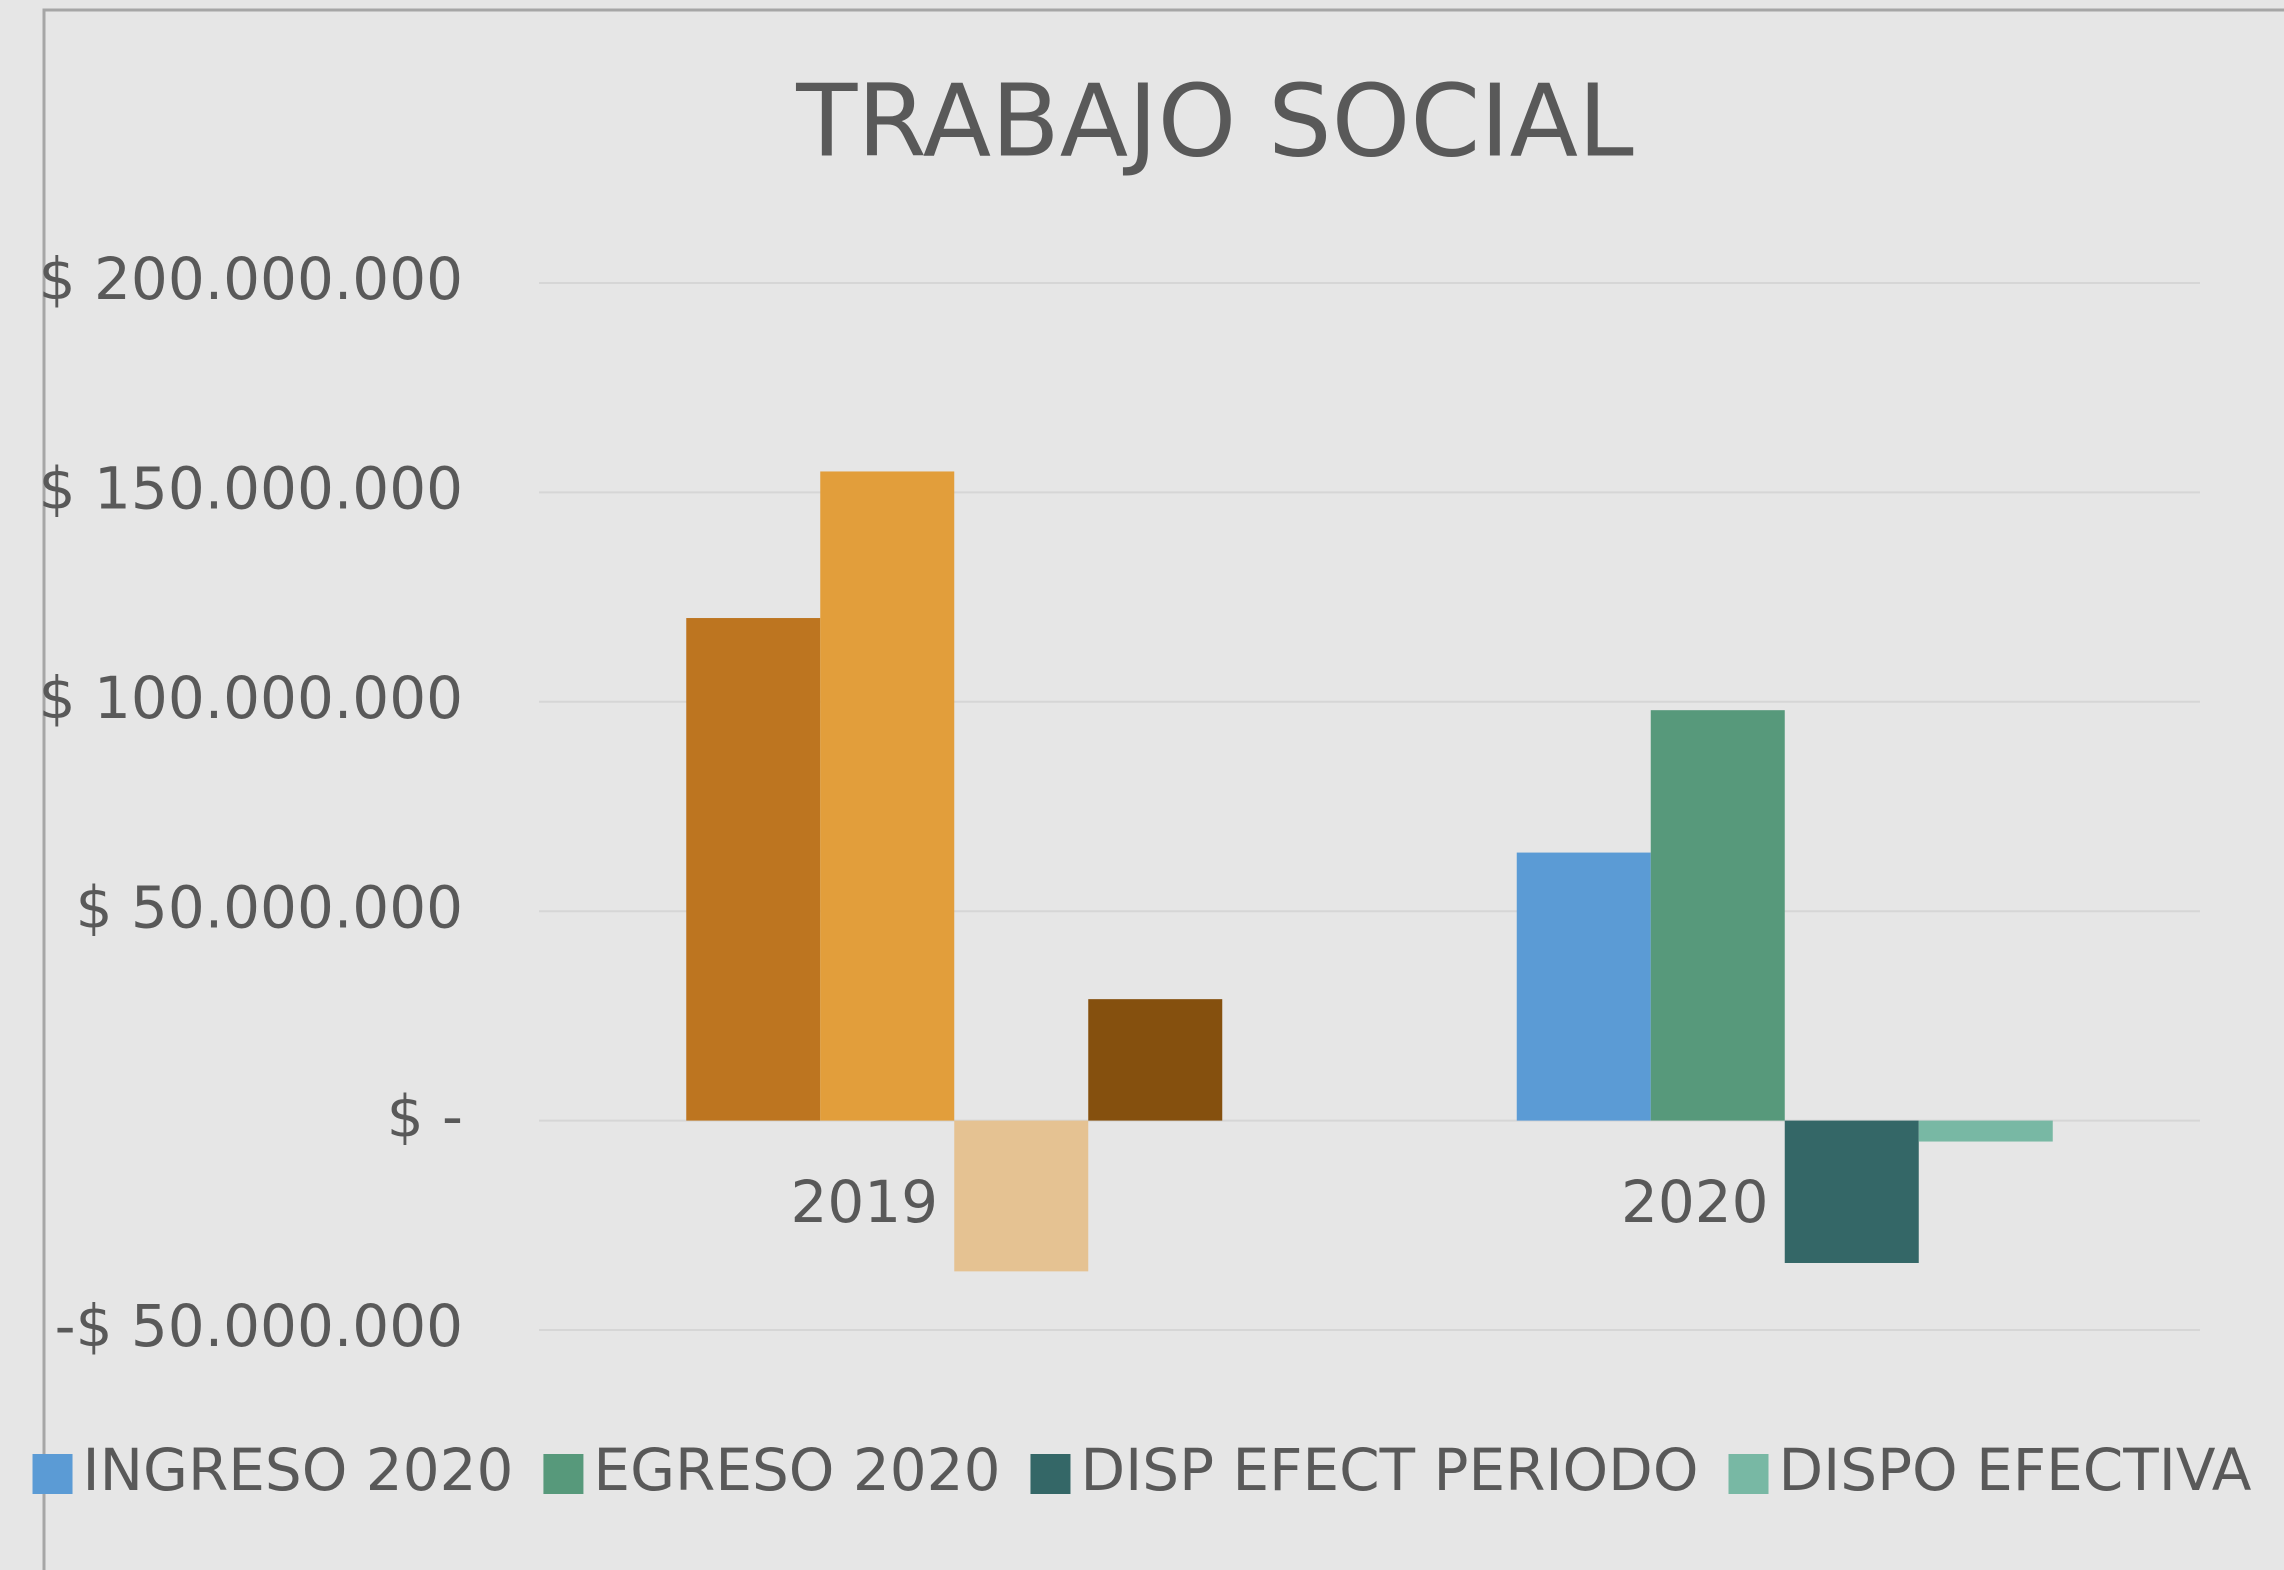  Describe the element at coordinates (251, 279) in the screenshot. I see `y-tick-label: $ 200.000.000` at that location.